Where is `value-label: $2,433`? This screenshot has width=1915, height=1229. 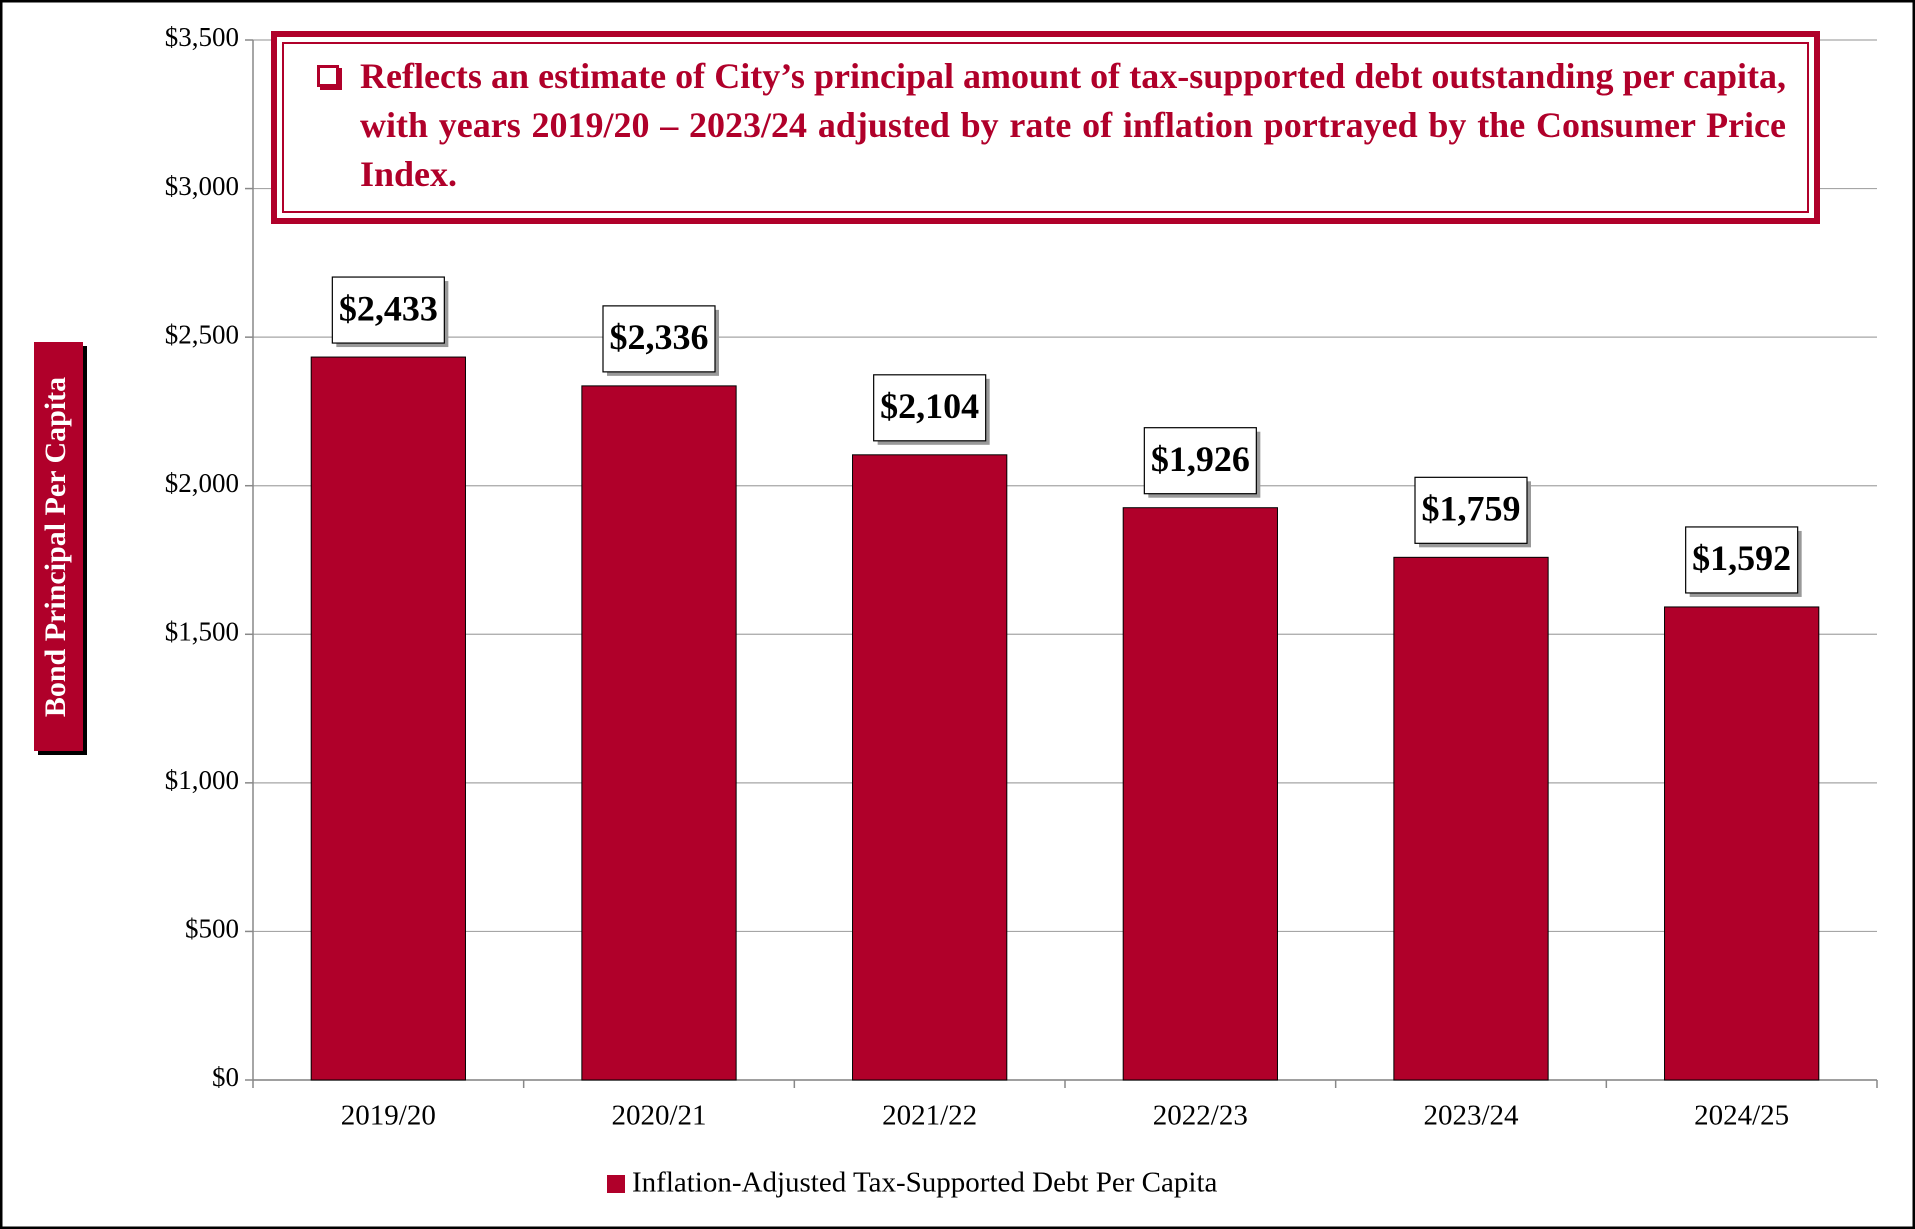 value-label: $2,433 is located at coordinates (388, 308).